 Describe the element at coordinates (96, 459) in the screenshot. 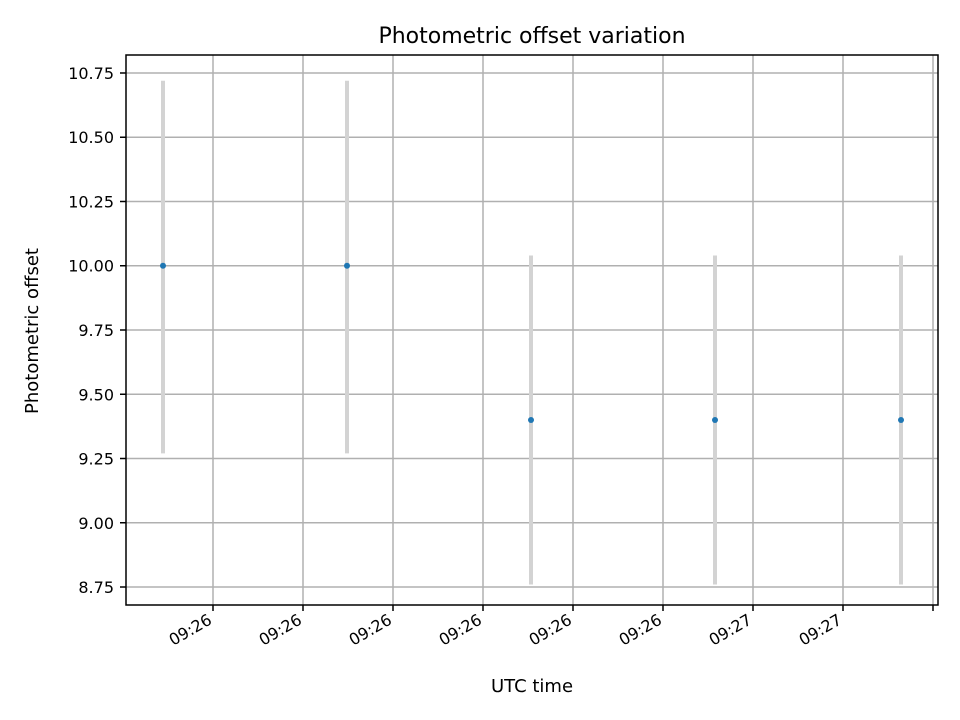

I see `y-tick-label: 9.25` at that location.